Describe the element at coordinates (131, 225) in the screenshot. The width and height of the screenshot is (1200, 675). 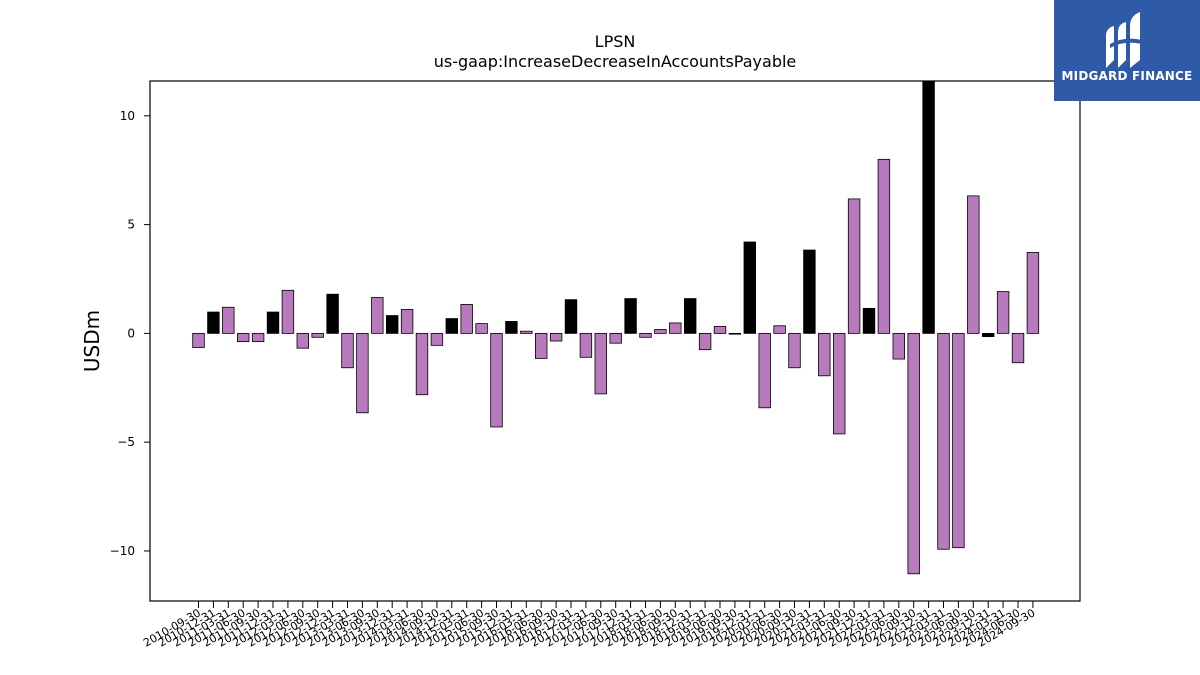
I see `y-tick-label: 5` at that location.